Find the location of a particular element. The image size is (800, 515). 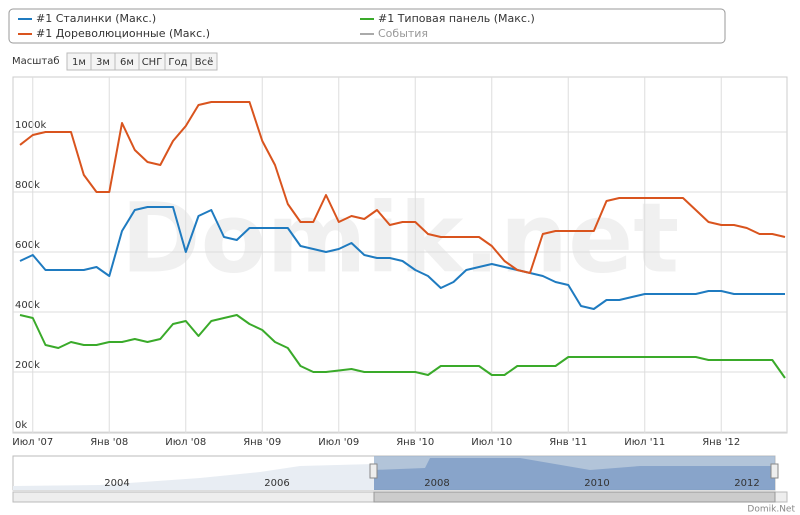

zoom-button-bg is located at coordinates (204, 61).